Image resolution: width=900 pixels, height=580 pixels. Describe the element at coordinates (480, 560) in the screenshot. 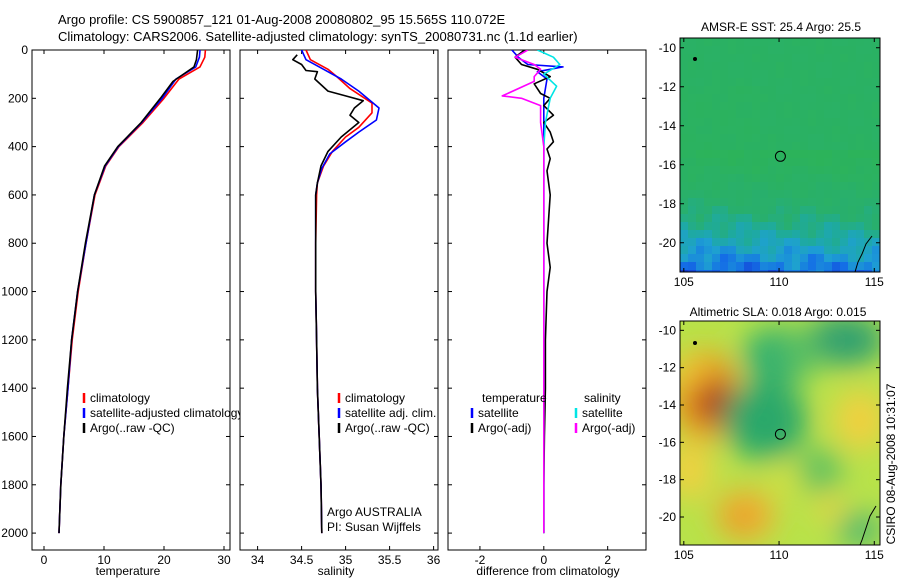

I see `x-tick-label: -2` at that location.